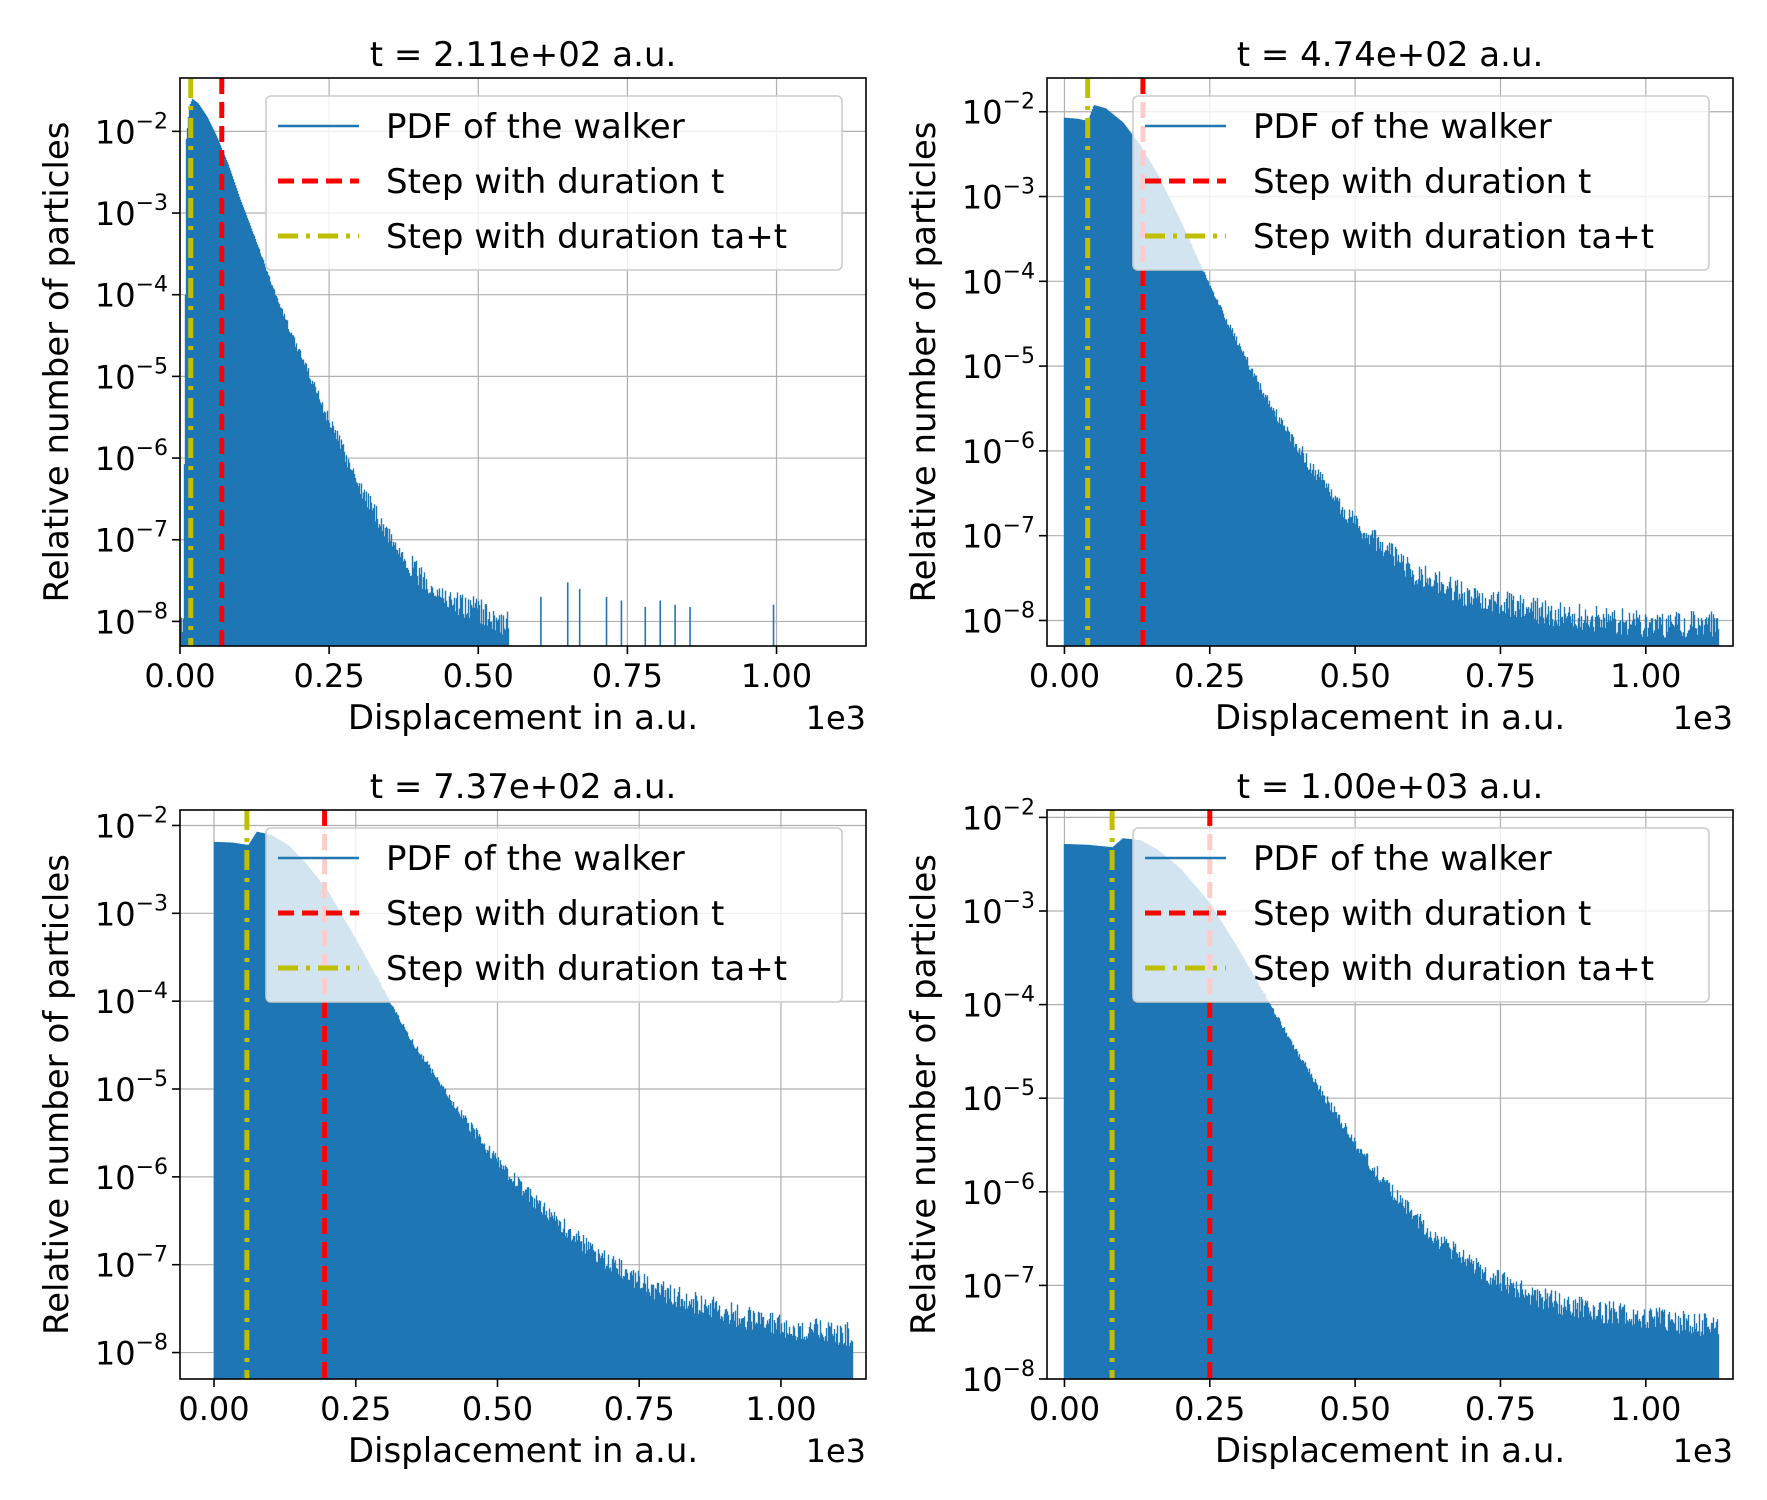 The width and height of the screenshot is (1767, 1500). Describe the element at coordinates (477, 372) in the screenshot. I see `pdf-histogram` at that location.